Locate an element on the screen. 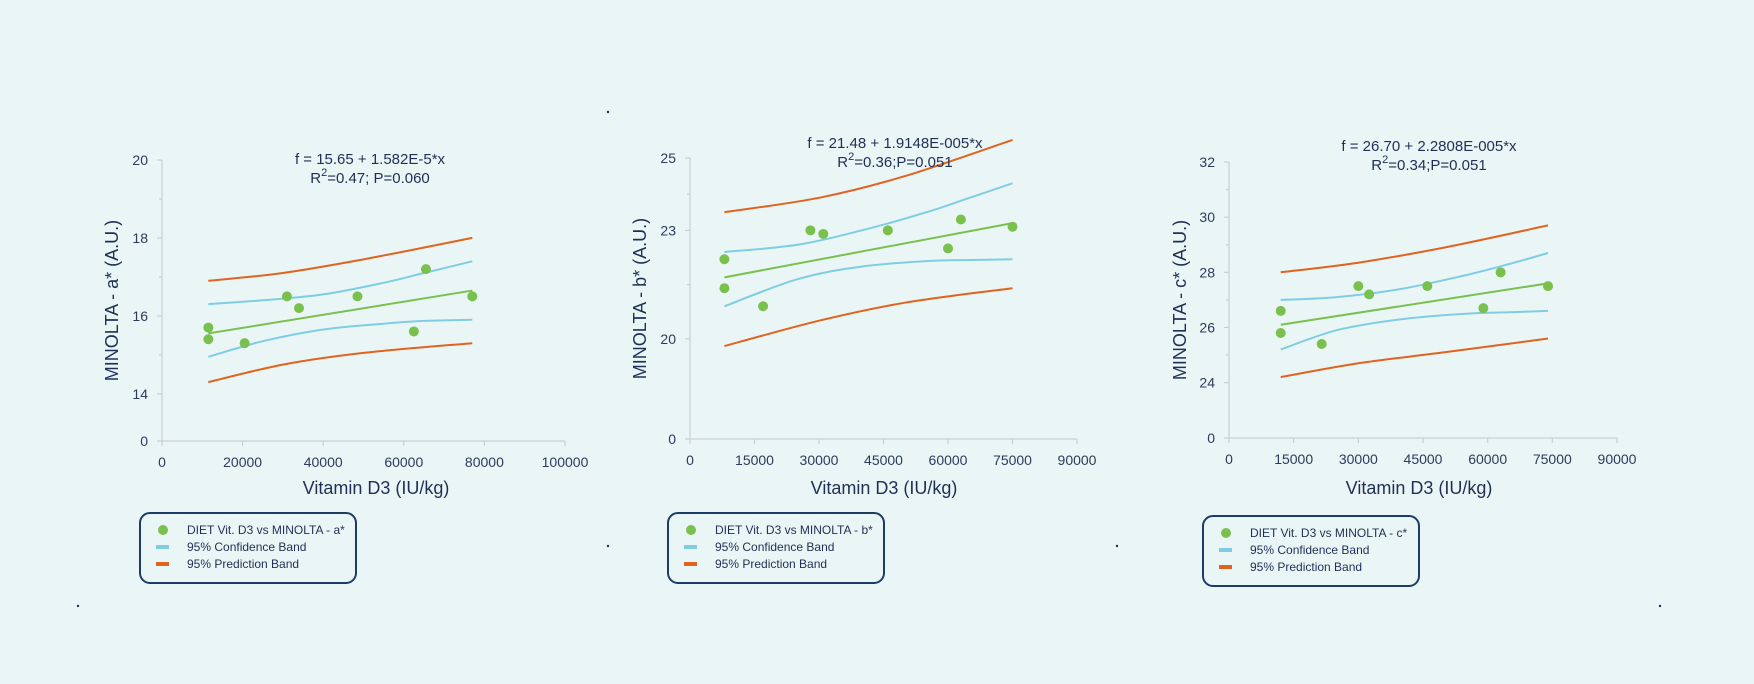 The height and width of the screenshot is (684, 1754). y-tick-label: 18 is located at coordinates (140, 238).